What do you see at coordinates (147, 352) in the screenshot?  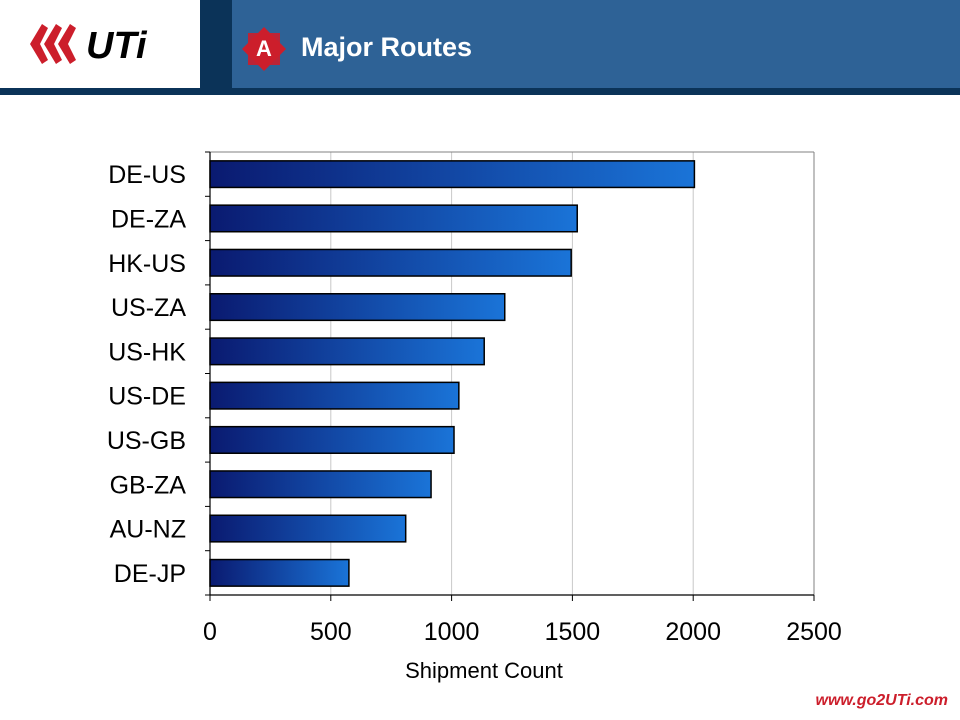 I see `category-label: US-HK` at bounding box center [147, 352].